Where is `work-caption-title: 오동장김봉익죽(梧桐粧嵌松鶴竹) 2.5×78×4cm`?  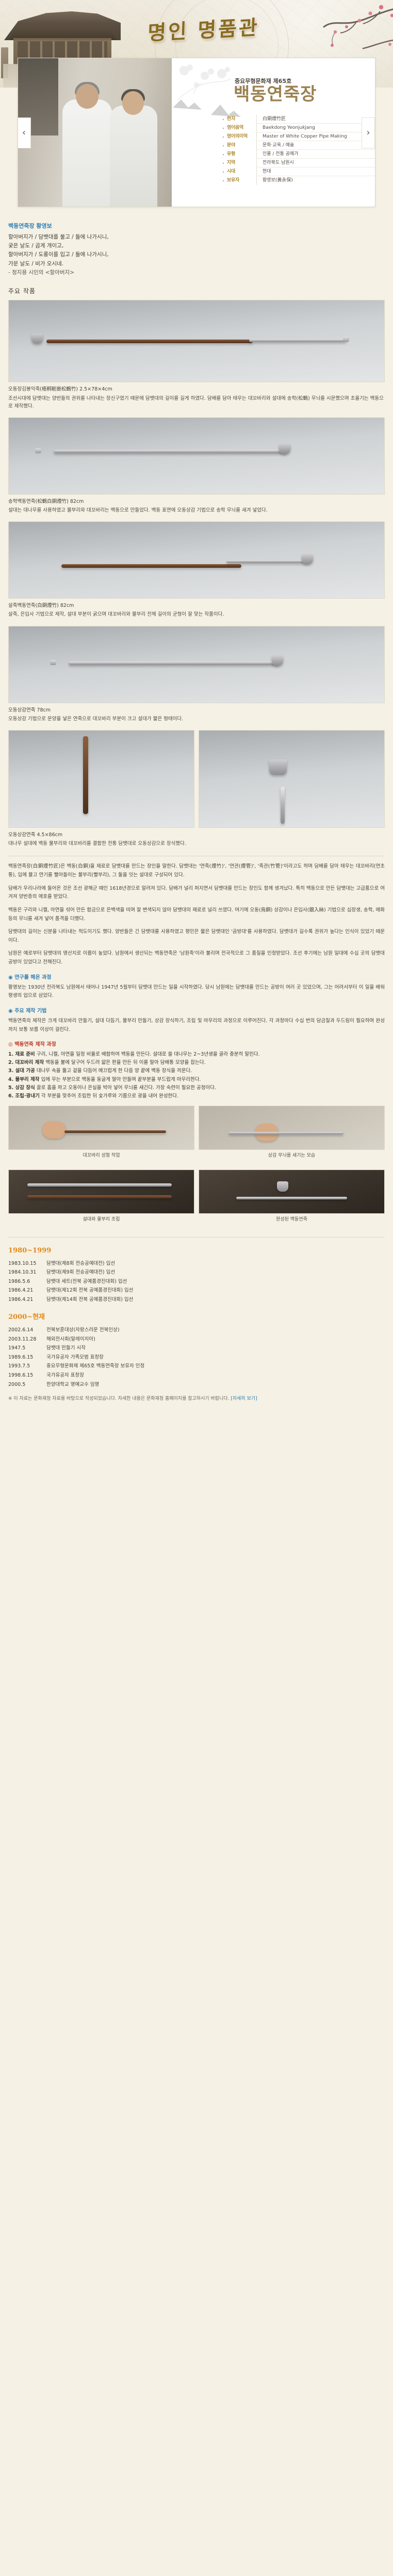
work-caption-title: 오동장김봉익죽(梧桐粧嵌松鶴竹) 2.5×78×4cm is located at coordinates (60, 389).